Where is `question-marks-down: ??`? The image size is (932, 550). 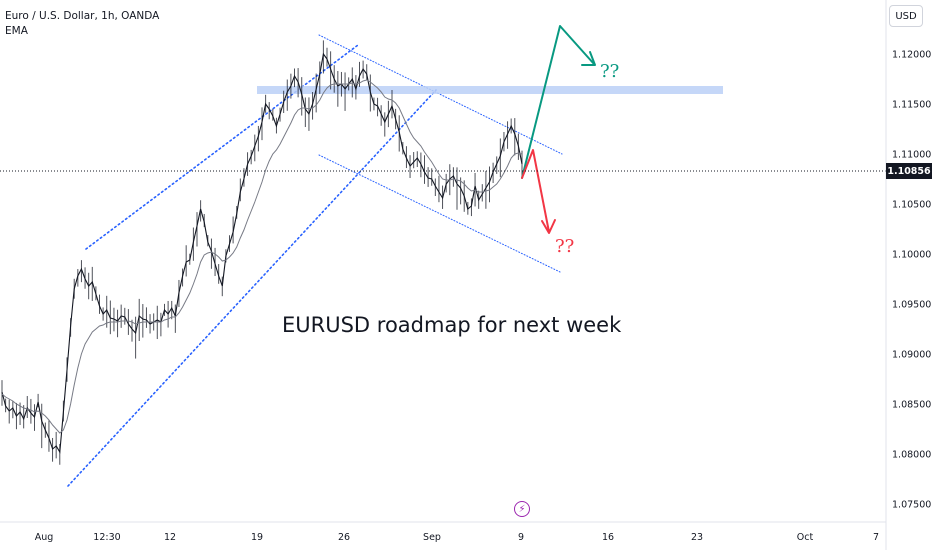 question-marks-down: ?? is located at coordinates (565, 246).